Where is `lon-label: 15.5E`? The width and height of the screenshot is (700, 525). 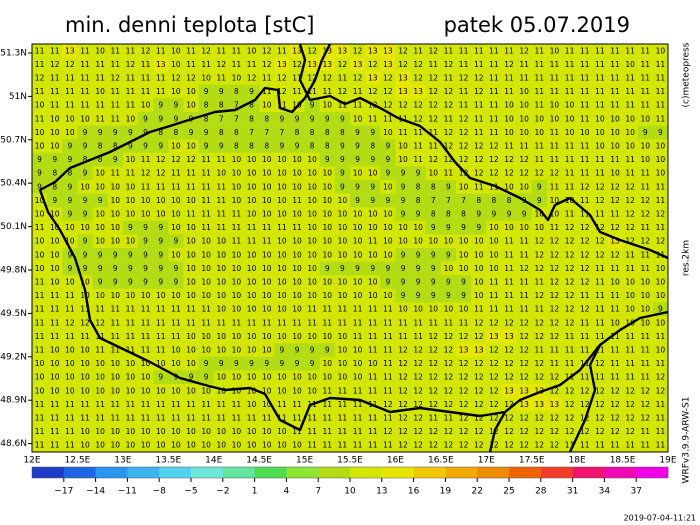
lon-label: 15.5E is located at coordinates (350, 461).